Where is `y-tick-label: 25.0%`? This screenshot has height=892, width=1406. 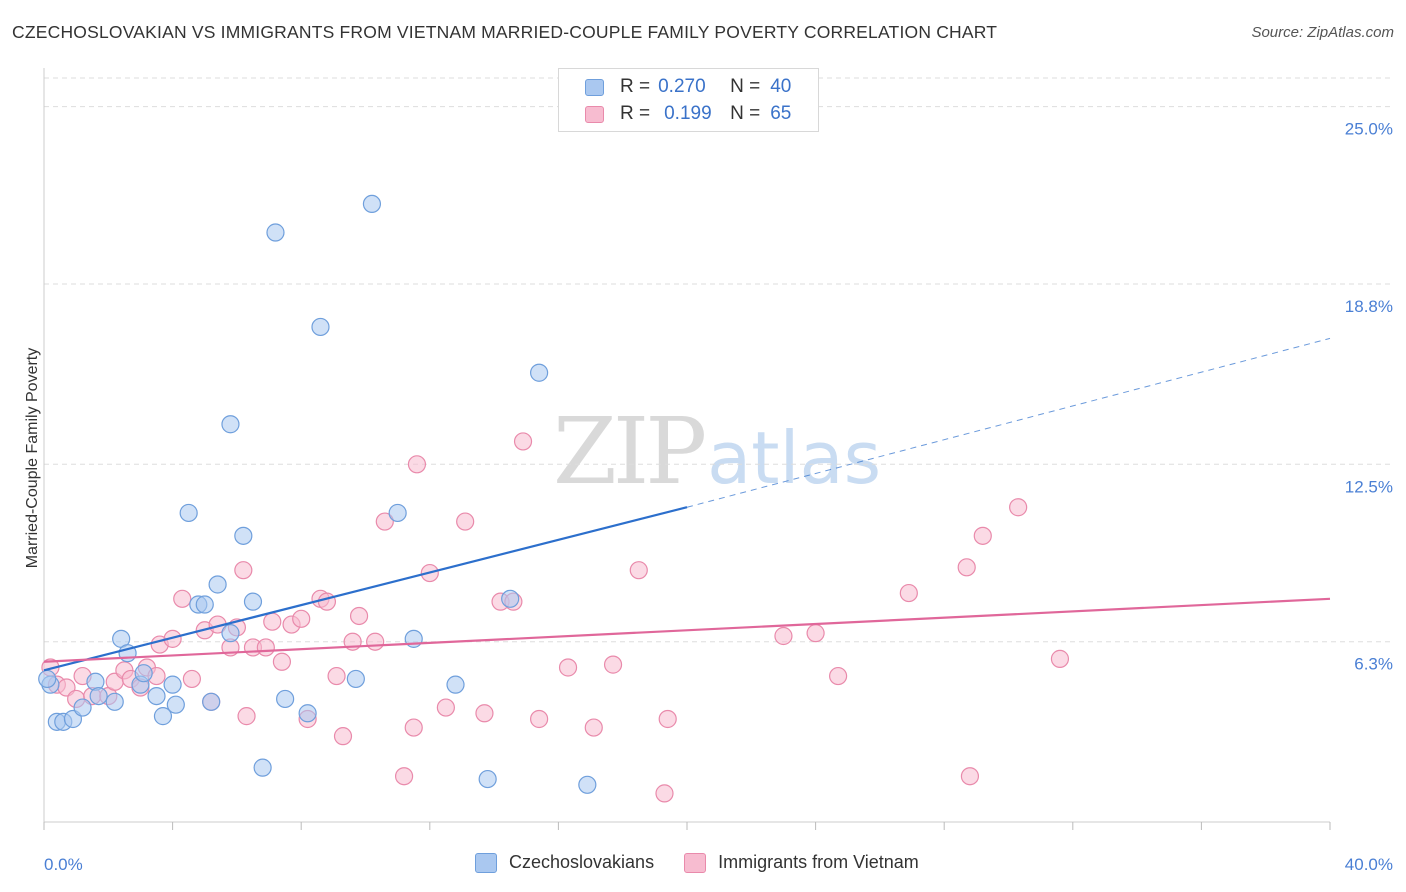 y-tick-label: 25.0% is located at coordinates (1369, 129).